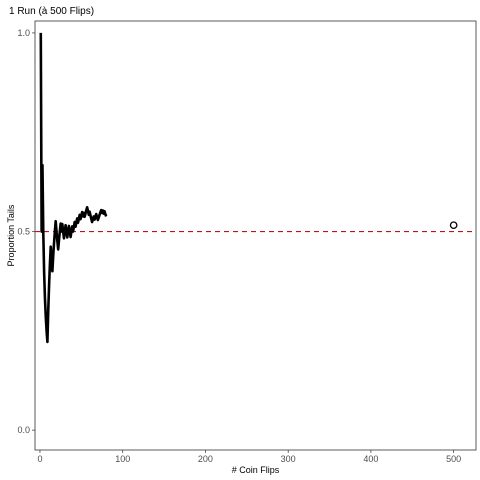  What do you see at coordinates (288, 459) in the screenshot?
I see `x-tick-label: 300` at bounding box center [288, 459].